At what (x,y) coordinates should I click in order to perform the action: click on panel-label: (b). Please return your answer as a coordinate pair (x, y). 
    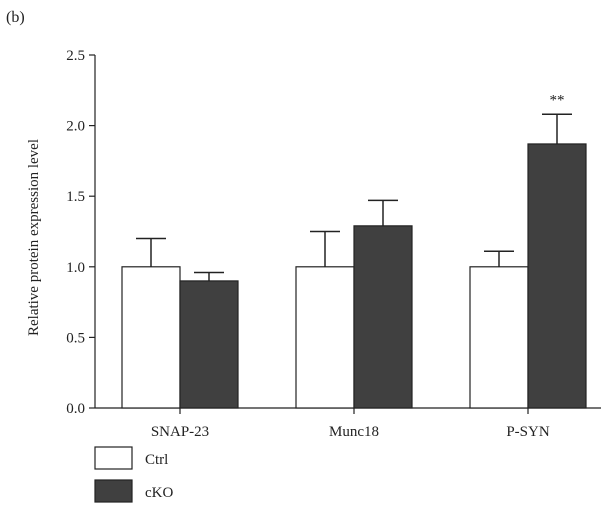
    Looking at the image, I should click on (15, 17).